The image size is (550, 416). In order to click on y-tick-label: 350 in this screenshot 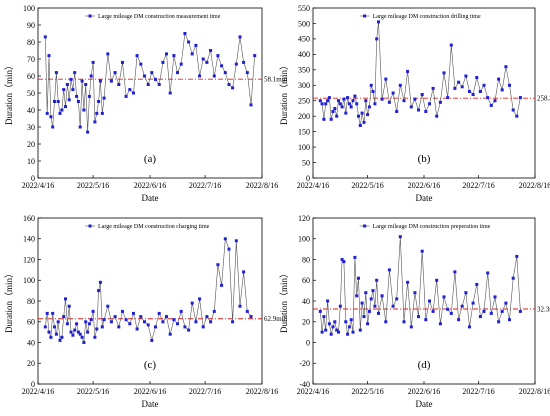, I will do `click(304, 70)`.